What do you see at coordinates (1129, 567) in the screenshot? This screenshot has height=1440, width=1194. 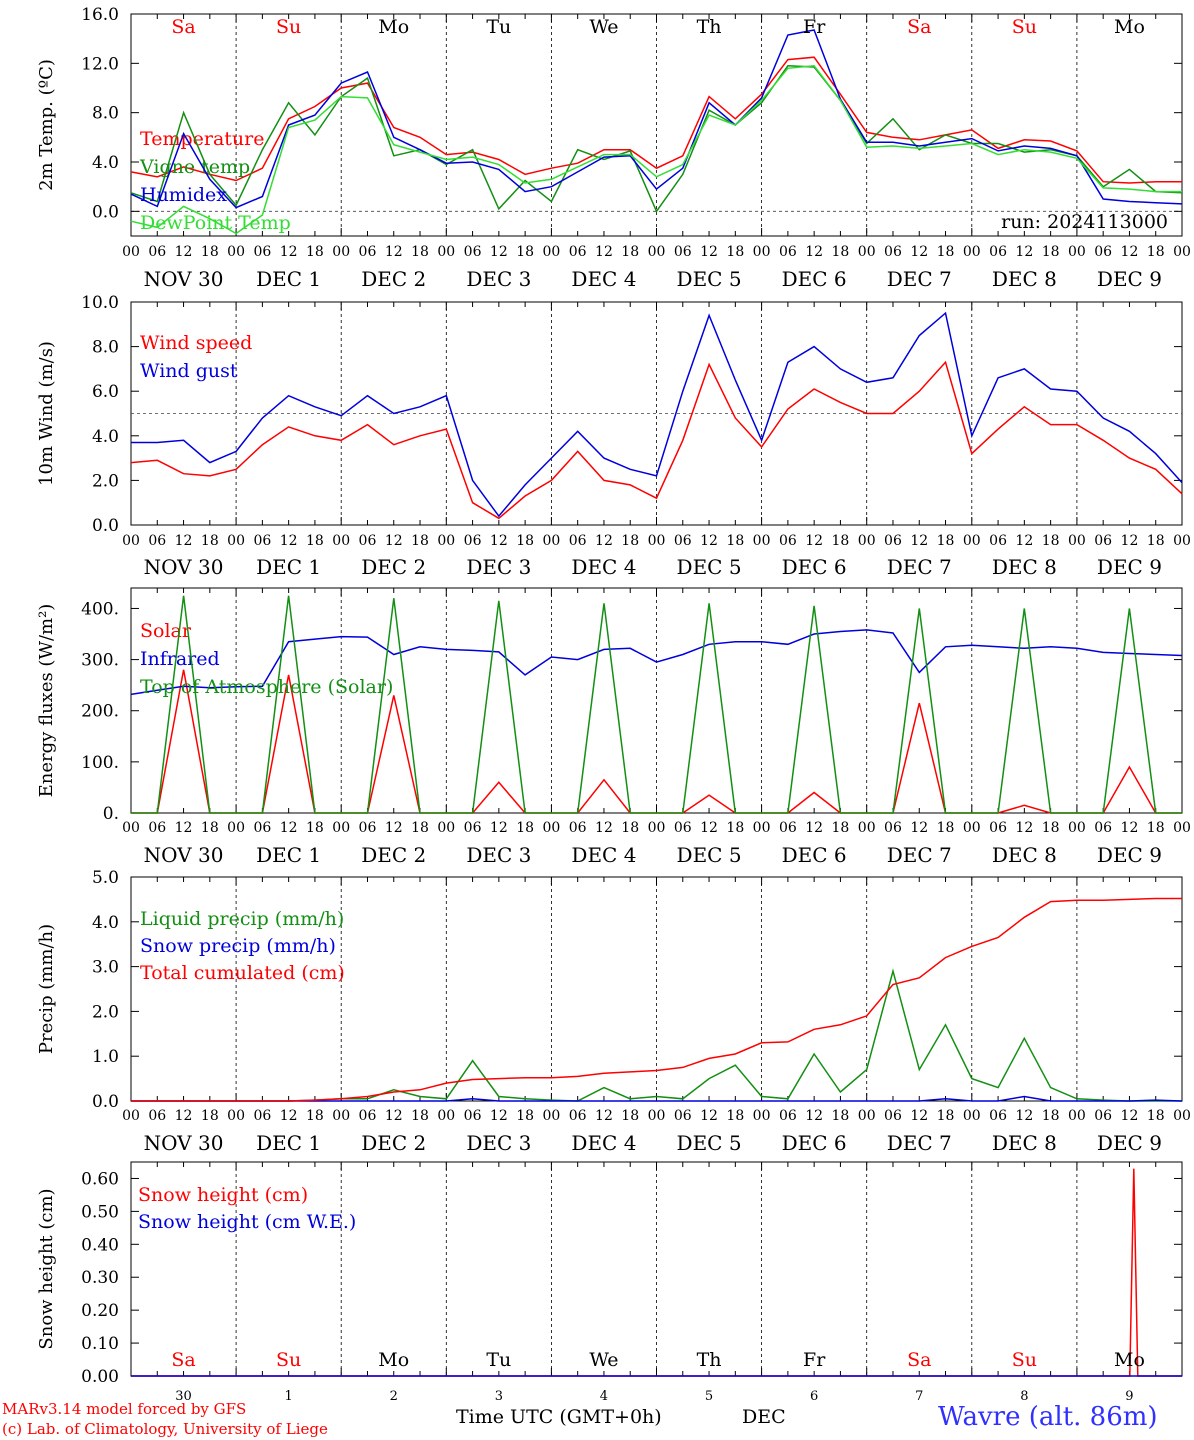 I see `date-label: DEC 9` at bounding box center [1129, 567].